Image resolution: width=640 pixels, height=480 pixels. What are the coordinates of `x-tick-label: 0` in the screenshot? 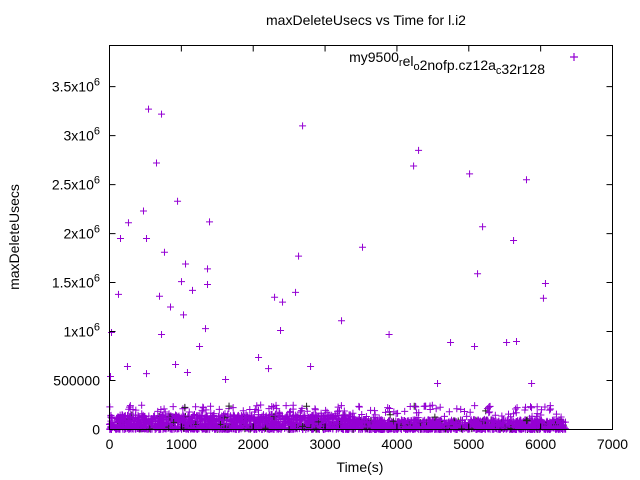 It's located at (110, 444).